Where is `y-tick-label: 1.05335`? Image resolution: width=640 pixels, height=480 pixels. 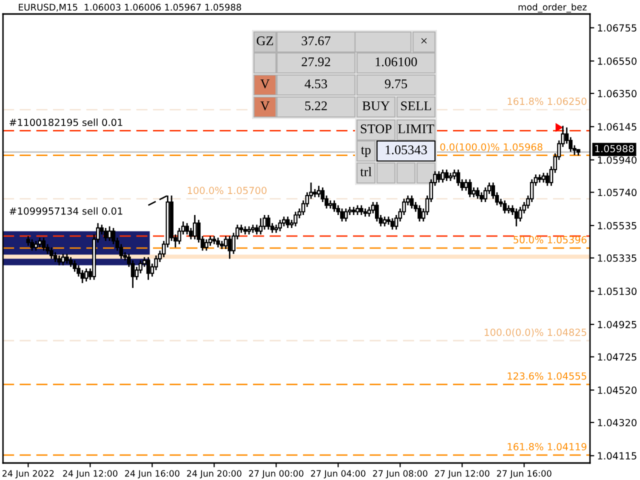
y-tick-label: 1.05335 is located at coordinates (617, 258).